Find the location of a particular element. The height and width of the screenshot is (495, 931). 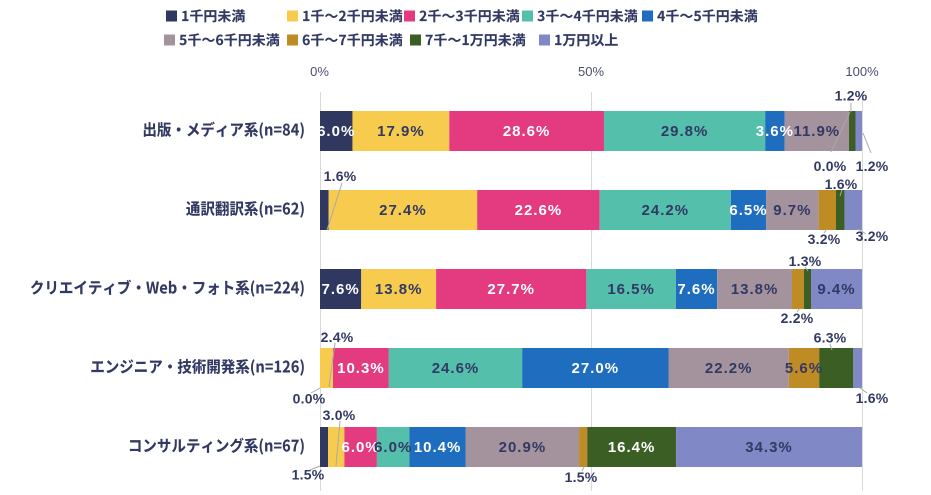

svg-text: 27.7% is located at coordinates (511, 289).